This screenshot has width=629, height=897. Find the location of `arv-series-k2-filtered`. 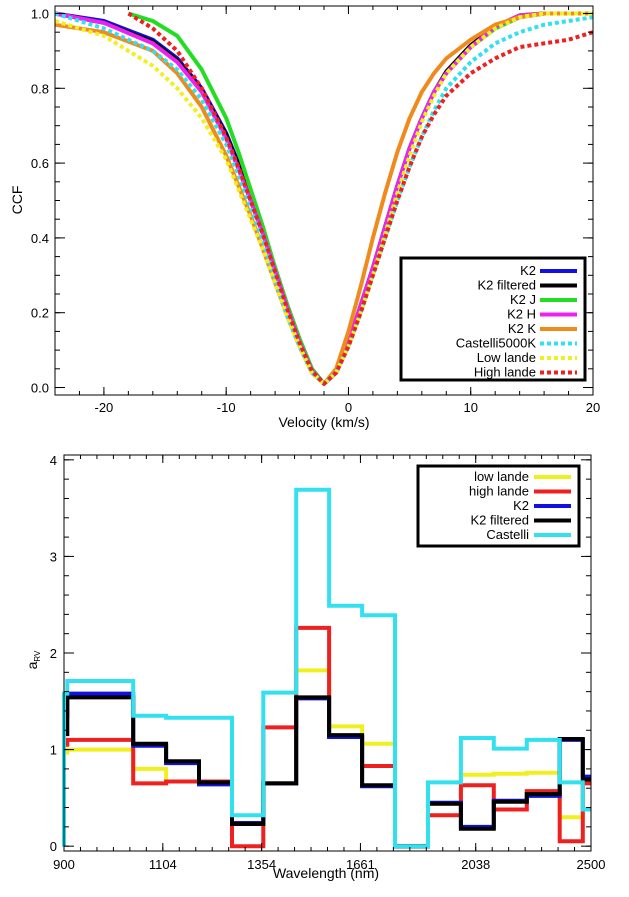

arv-series-k2-filtered is located at coordinates (326, 772).